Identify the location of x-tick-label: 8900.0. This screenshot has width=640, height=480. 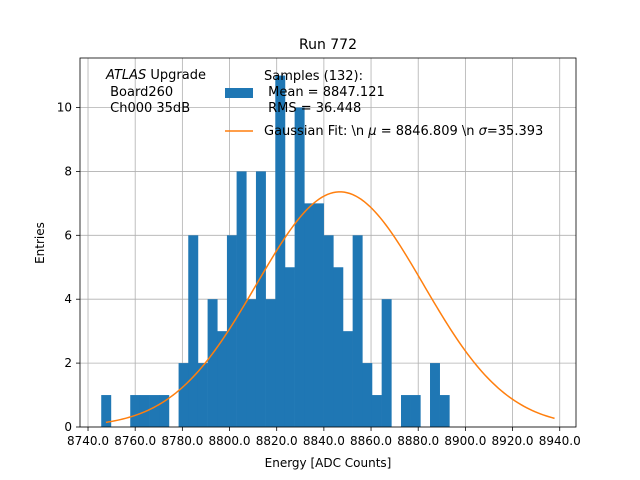
(465, 441).